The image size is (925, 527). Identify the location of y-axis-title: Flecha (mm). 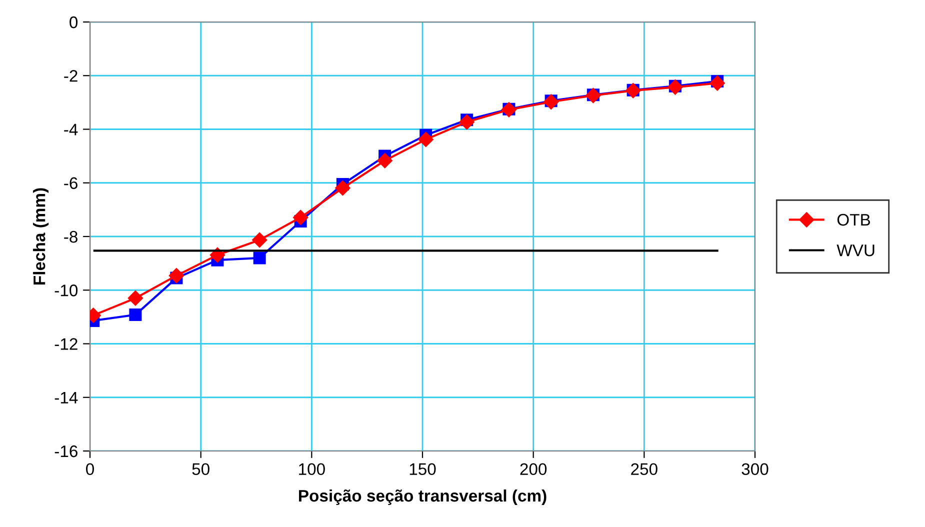
(41, 236).